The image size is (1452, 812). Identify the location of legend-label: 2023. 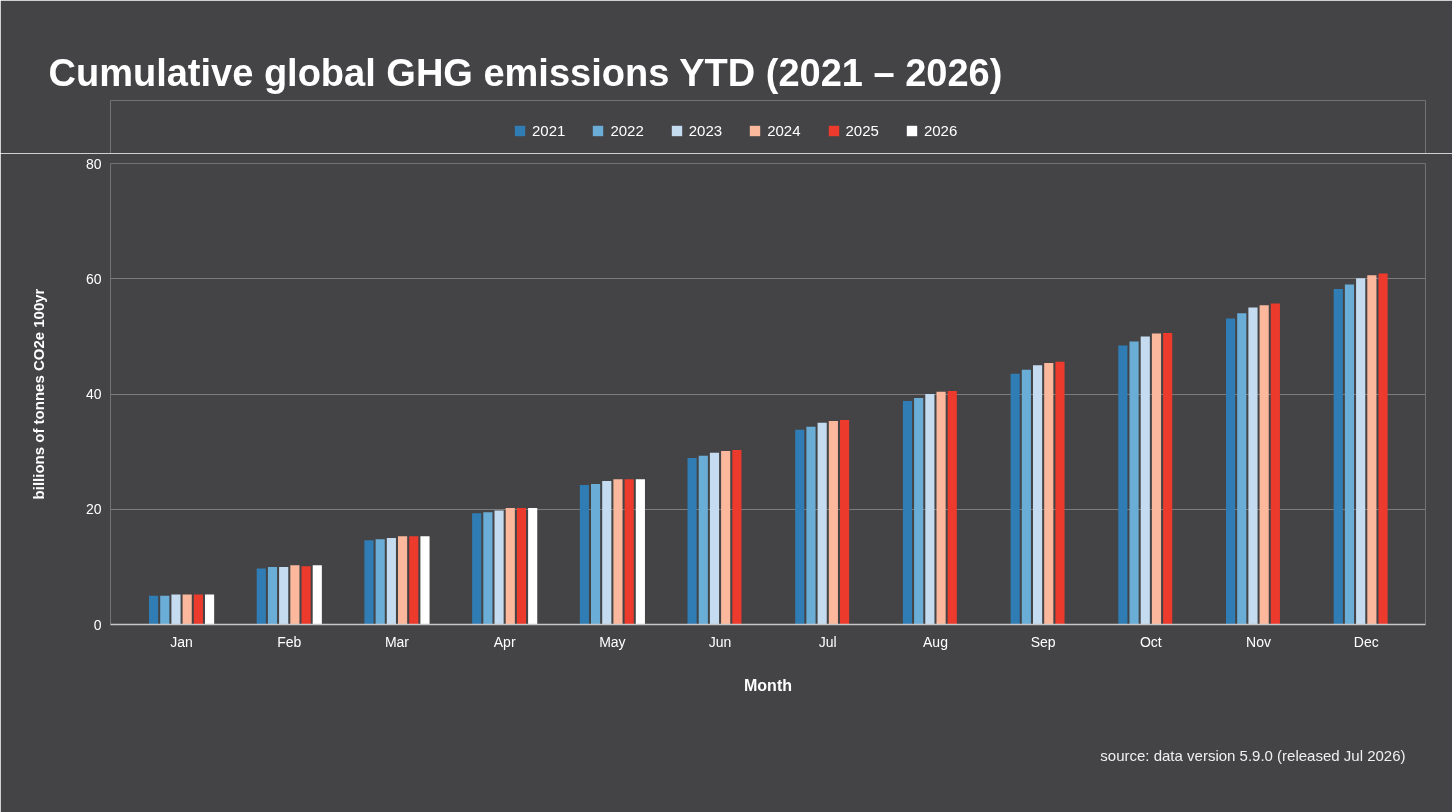
(705, 130).